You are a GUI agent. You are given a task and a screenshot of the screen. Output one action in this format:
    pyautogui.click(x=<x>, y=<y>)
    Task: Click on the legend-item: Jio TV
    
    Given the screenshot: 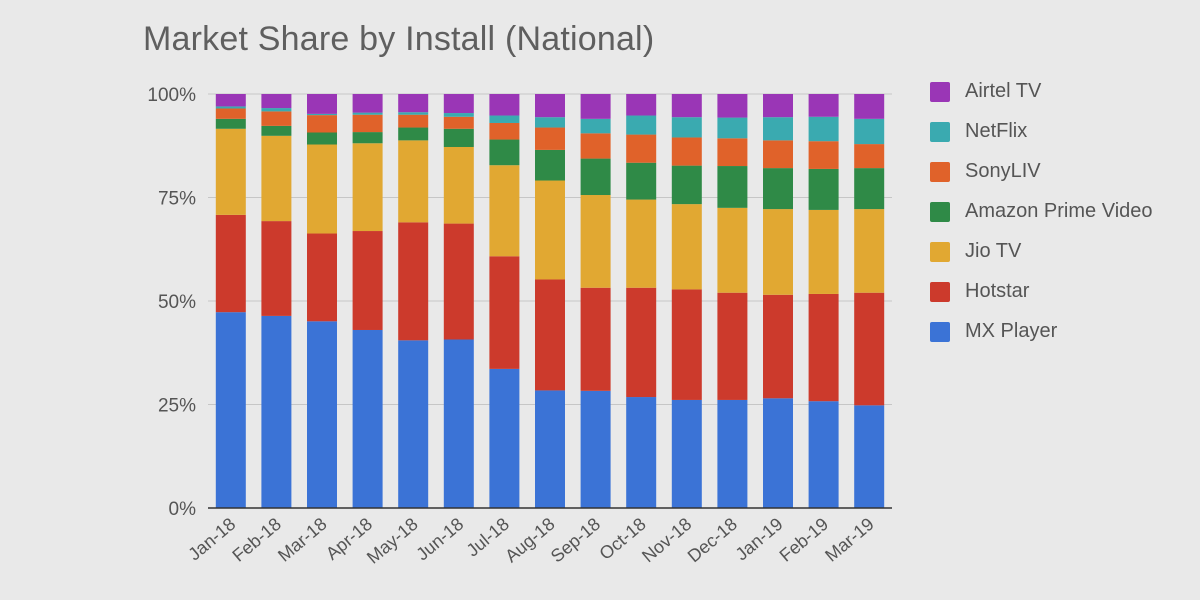 What is the action you would take?
    pyautogui.click(x=1041, y=251)
    